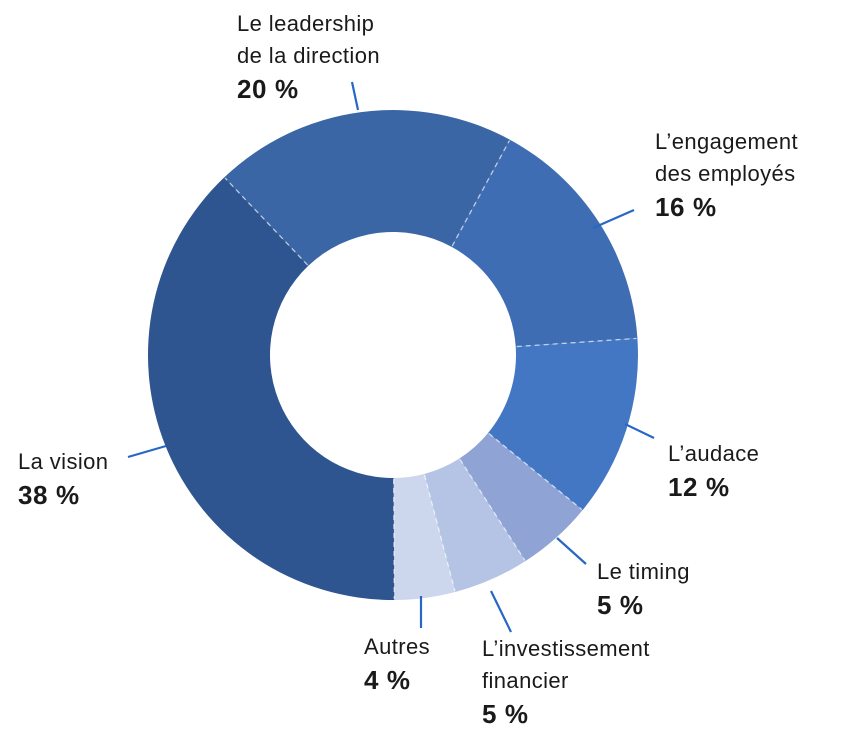  I want to click on leader-line-vision, so click(147, 451).